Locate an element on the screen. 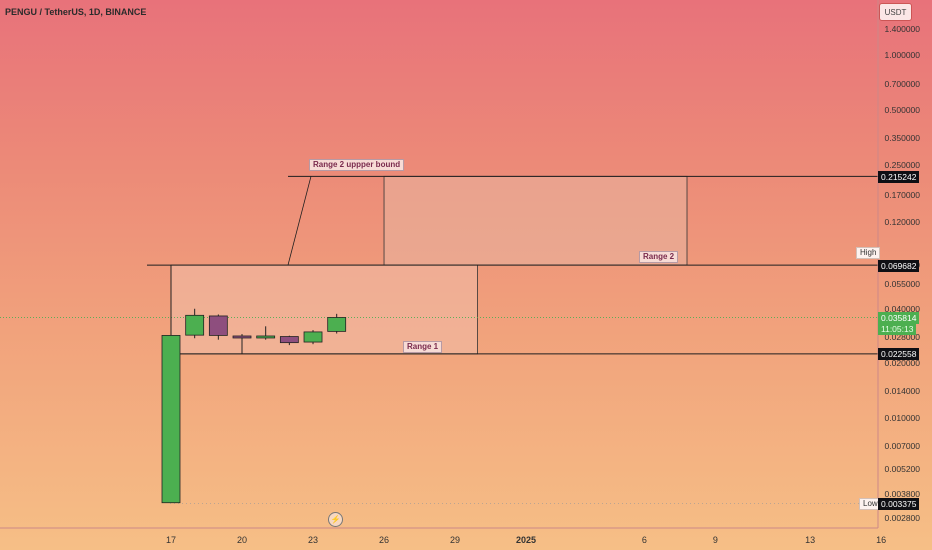  price-tick-label: 1.000000 is located at coordinates (902, 55).